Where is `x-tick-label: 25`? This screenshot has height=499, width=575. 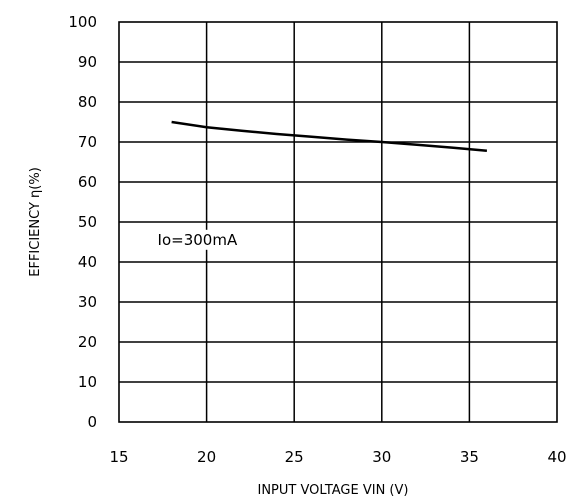 x-tick-label: 25 is located at coordinates (294, 457).